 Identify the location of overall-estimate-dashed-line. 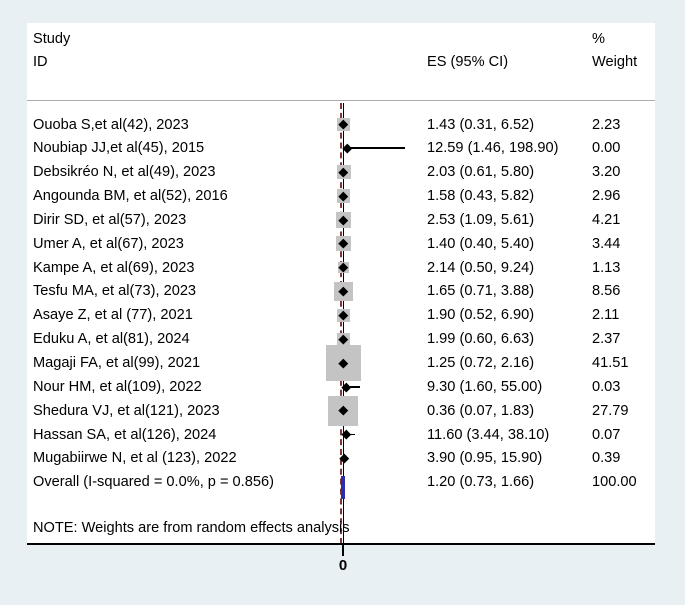
(341, 323).